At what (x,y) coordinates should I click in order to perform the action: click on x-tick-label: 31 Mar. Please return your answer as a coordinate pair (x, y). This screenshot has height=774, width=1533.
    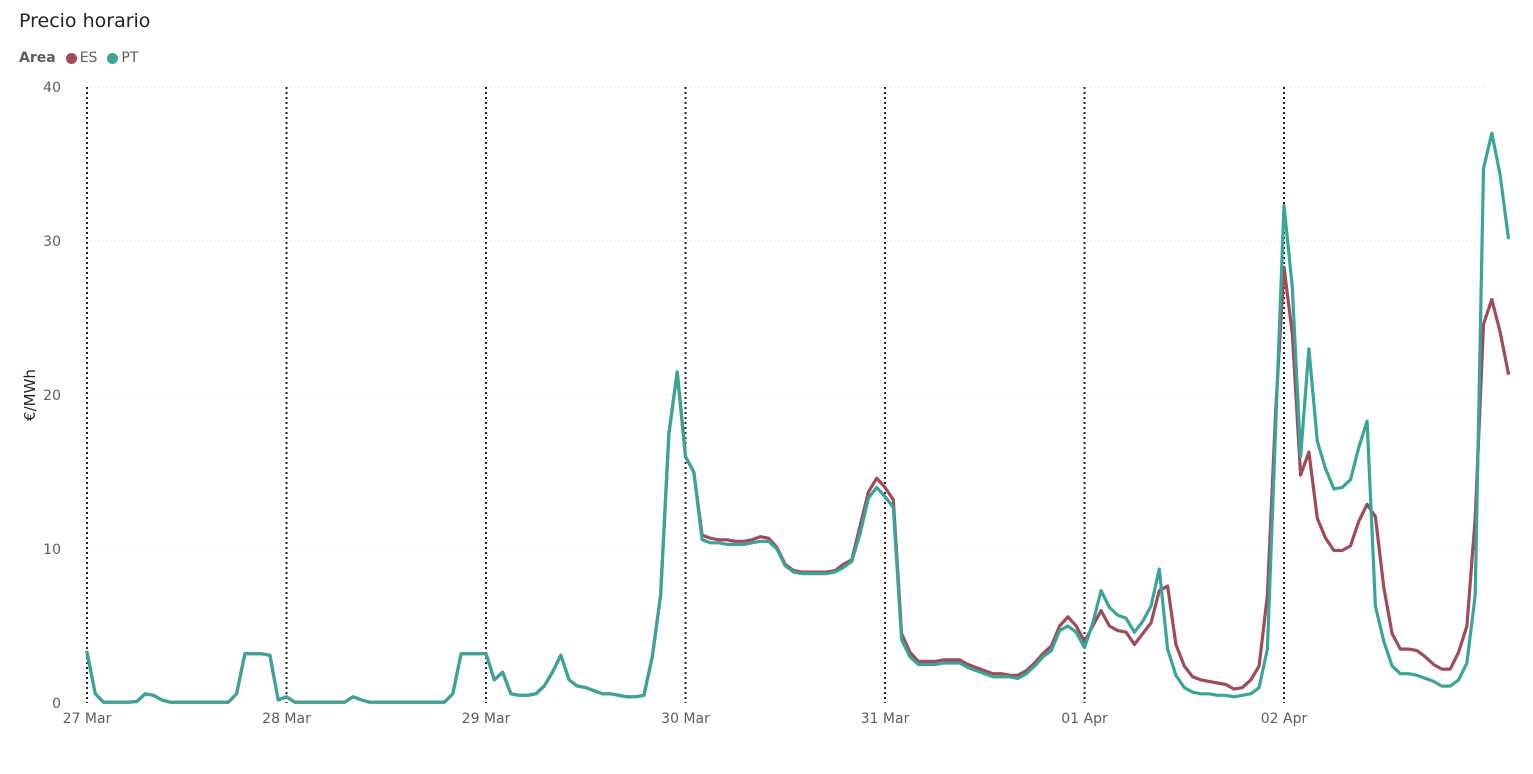
    Looking at the image, I should click on (885, 719).